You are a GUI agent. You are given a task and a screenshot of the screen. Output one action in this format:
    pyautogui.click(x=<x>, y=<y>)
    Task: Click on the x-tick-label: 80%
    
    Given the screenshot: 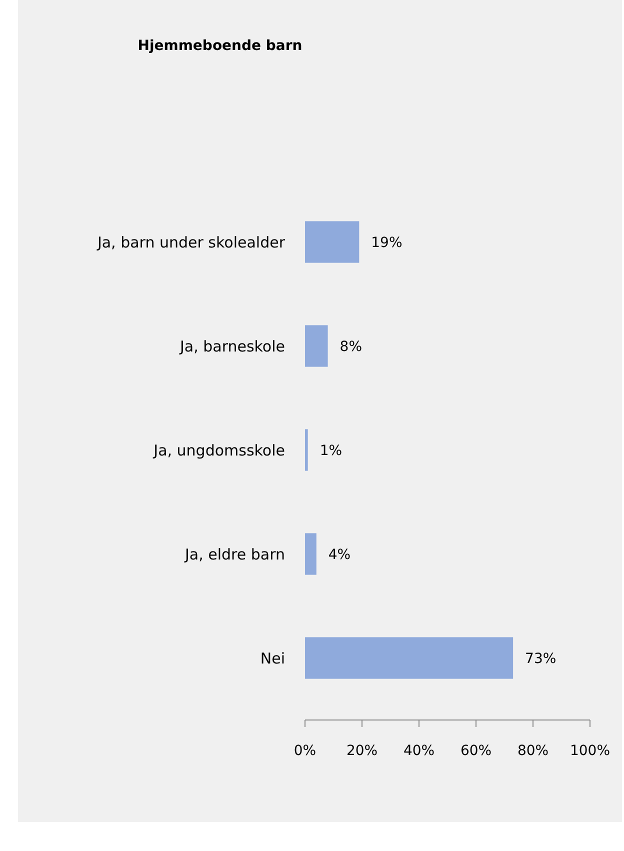 What is the action you would take?
    pyautogui.click(x=533, y=751)
    